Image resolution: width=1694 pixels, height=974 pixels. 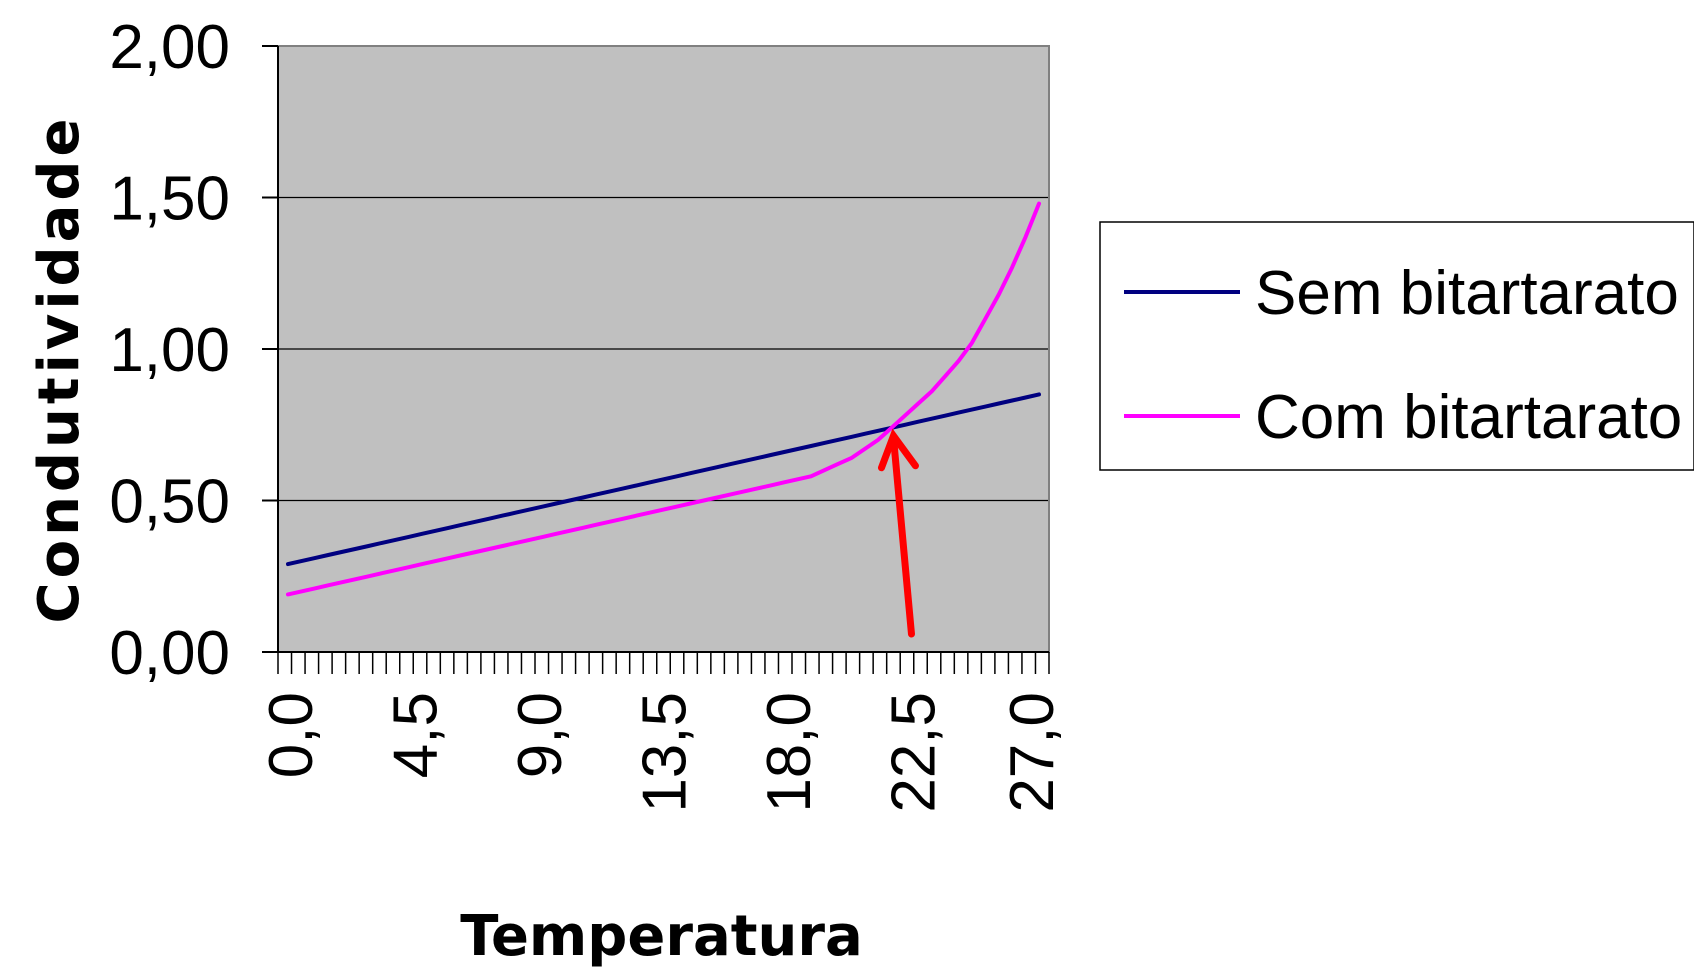 What do you see at coordinates (902, 536) in the screenshot?
I see `arrow-shaft` at bounding box center [902, 536].